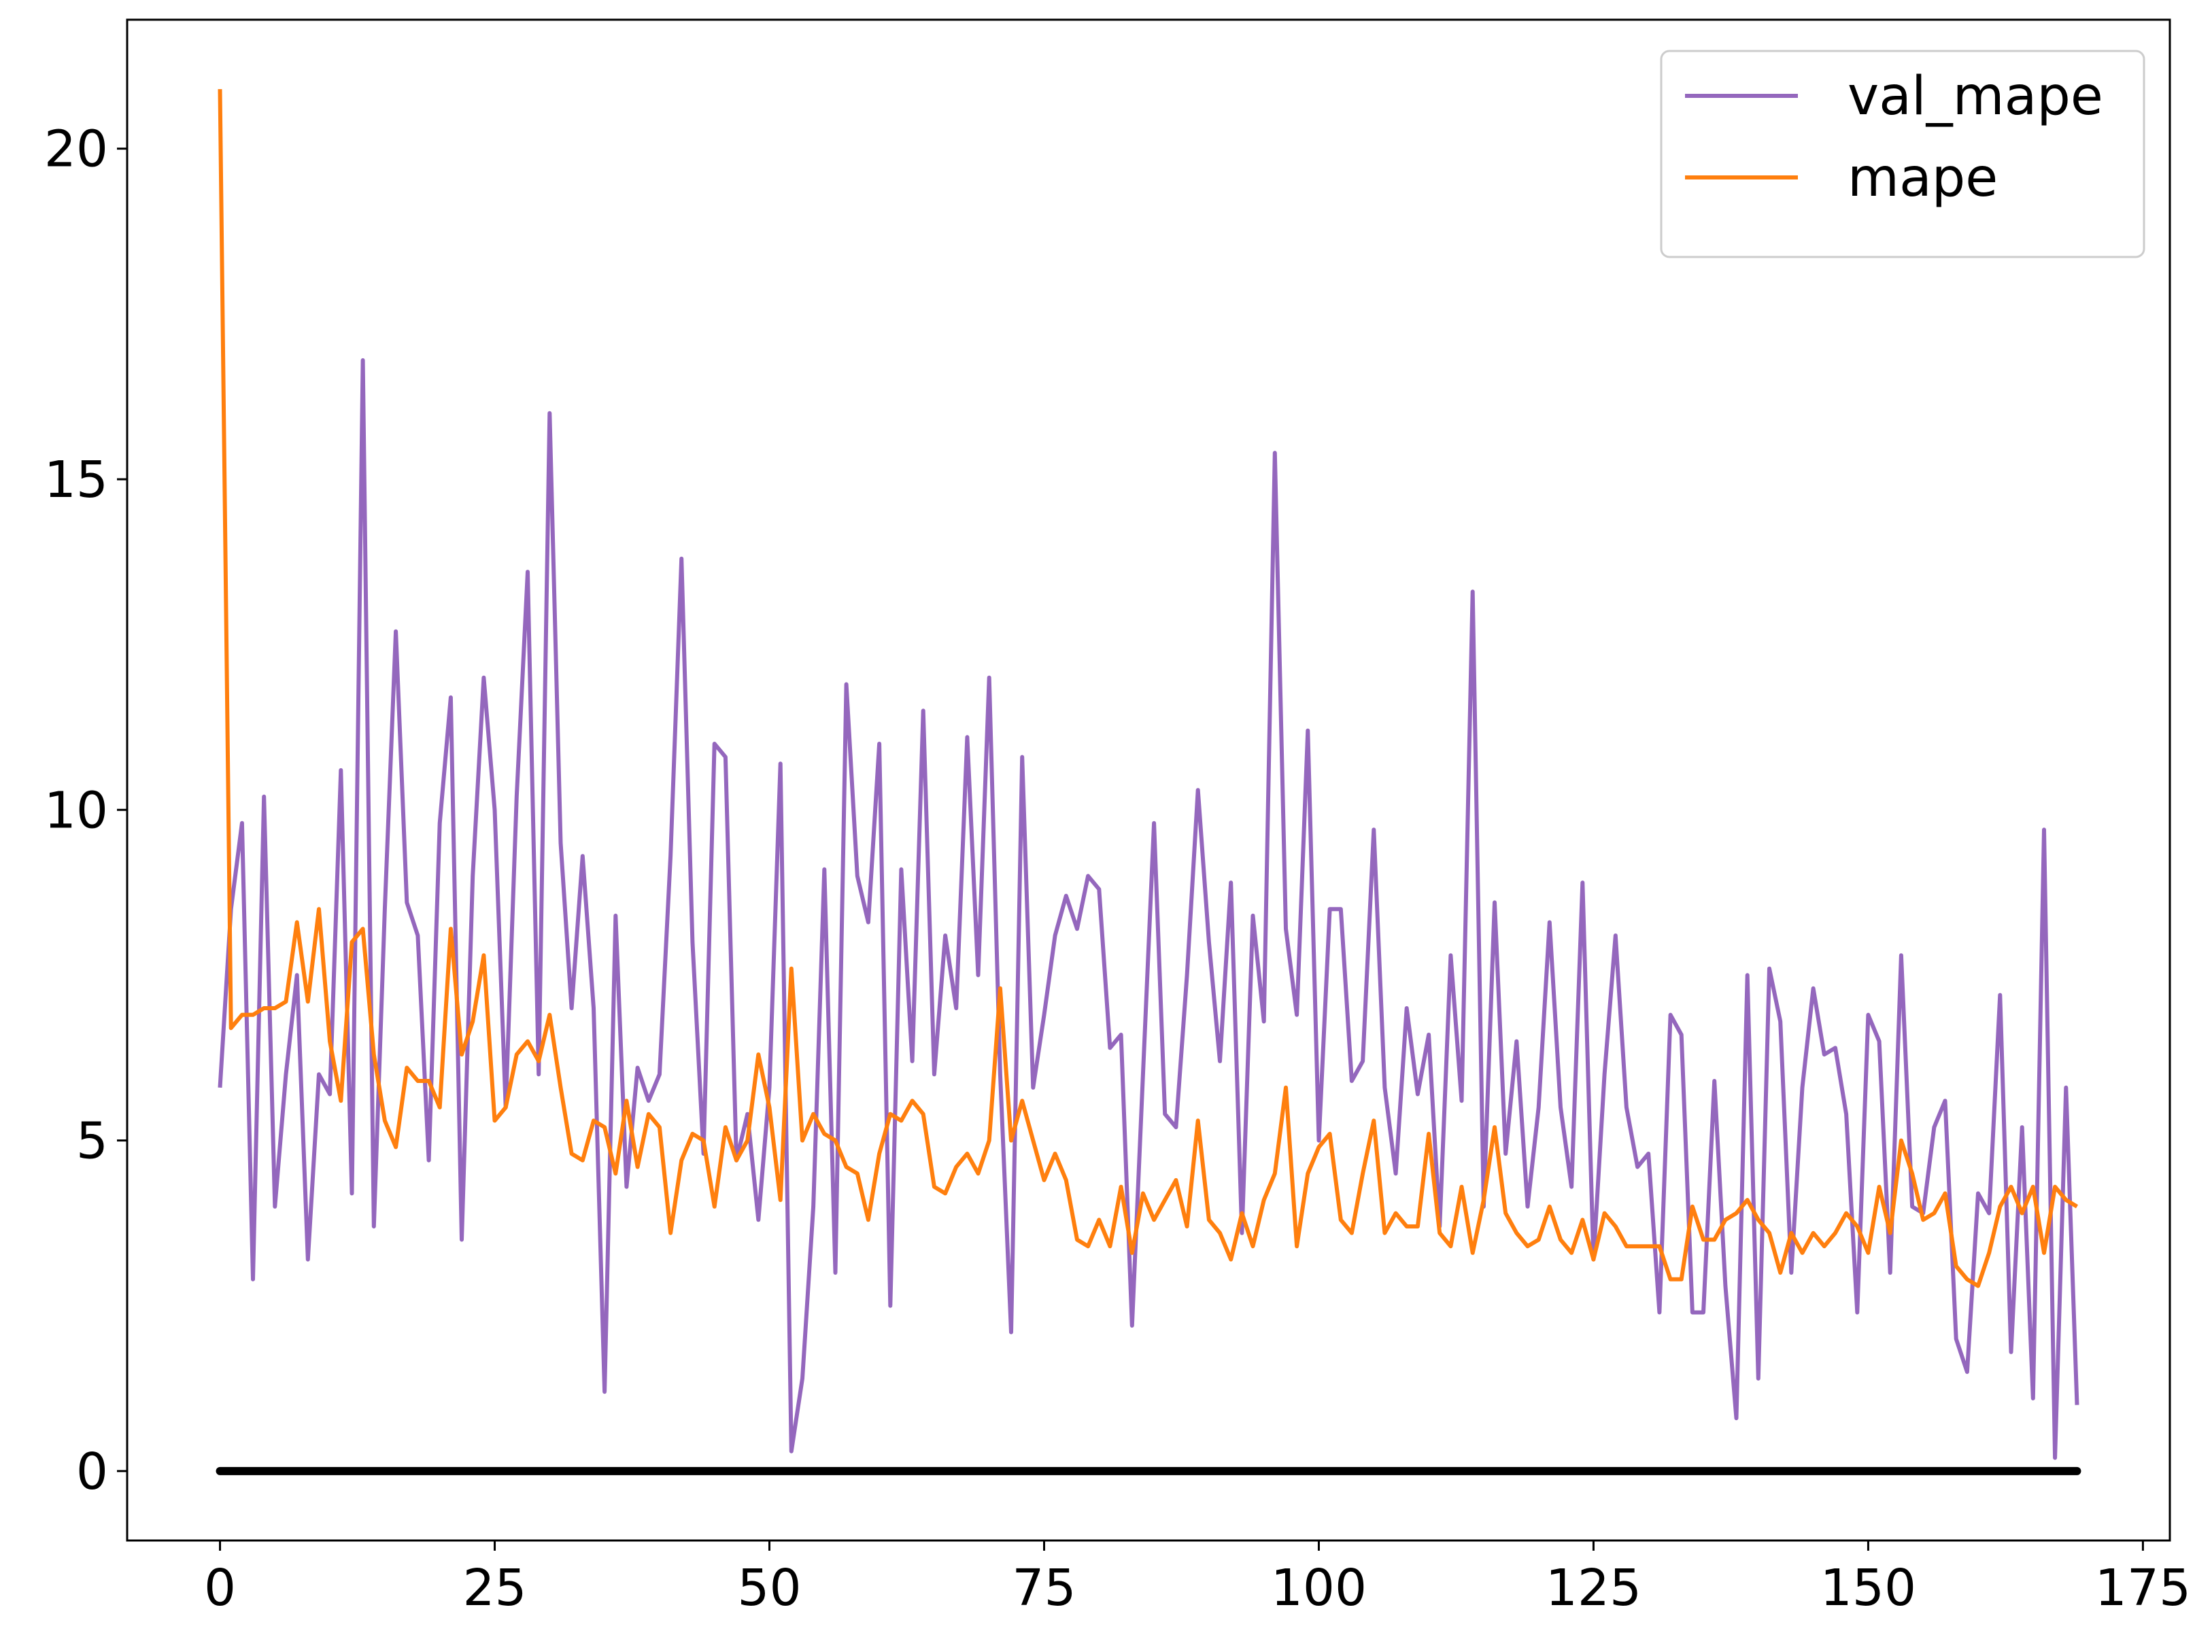  Describe the element at coordinates (92, 1141) in the screenshot. I see `y-tick-label: 5` at that location.